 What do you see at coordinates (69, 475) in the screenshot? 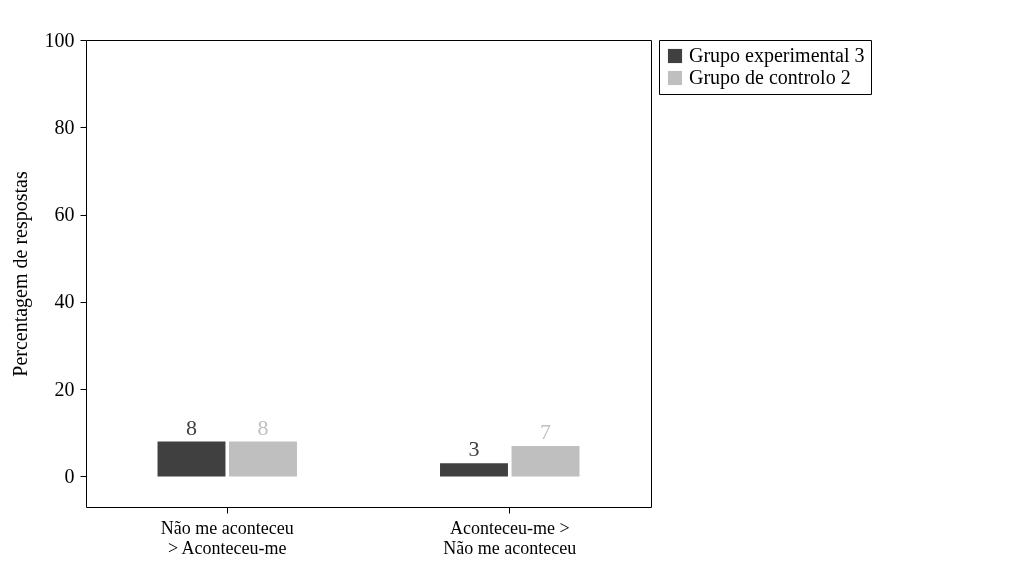
I see `y-tick-label: 0` at bounding box center [69, 475].